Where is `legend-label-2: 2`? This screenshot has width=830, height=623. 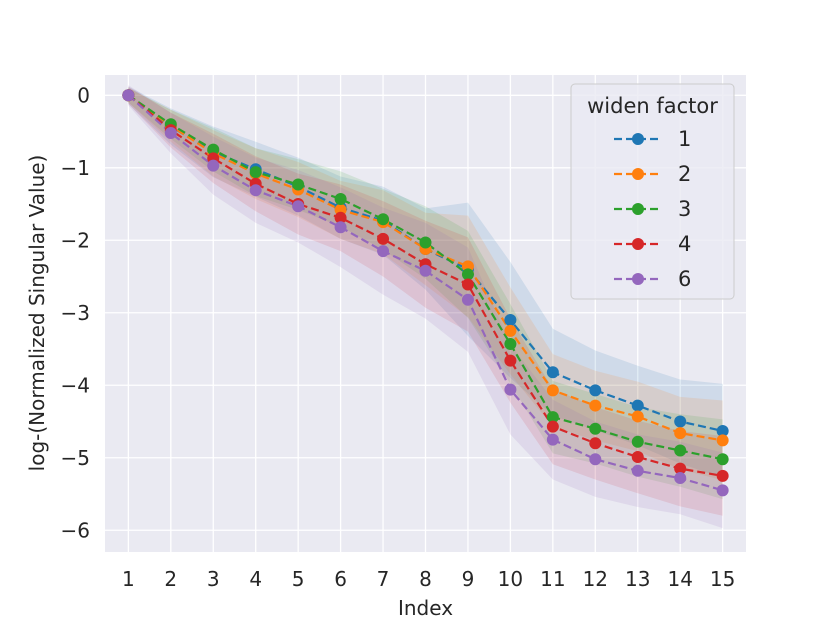 legend-label-2: 2 is located at coordinates (684, 174).